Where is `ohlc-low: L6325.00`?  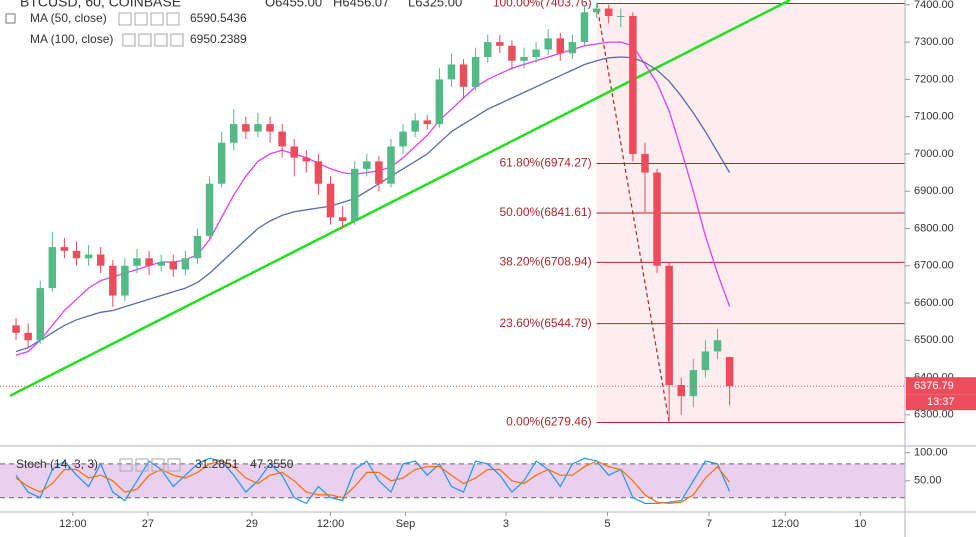 ohlc-low: L6325.00 is located at coordinates (435, 4).